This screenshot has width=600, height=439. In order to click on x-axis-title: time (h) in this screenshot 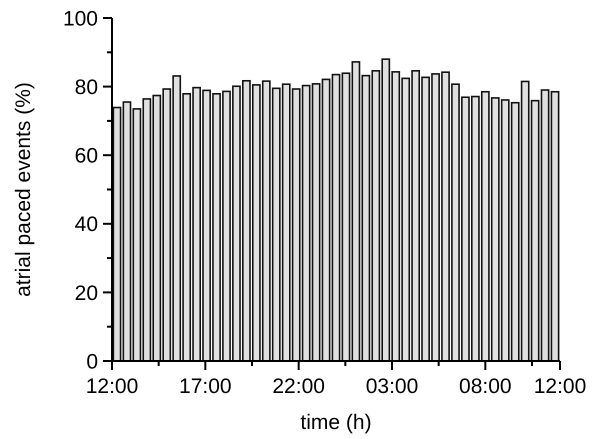, I will do `click(336, 422)`.